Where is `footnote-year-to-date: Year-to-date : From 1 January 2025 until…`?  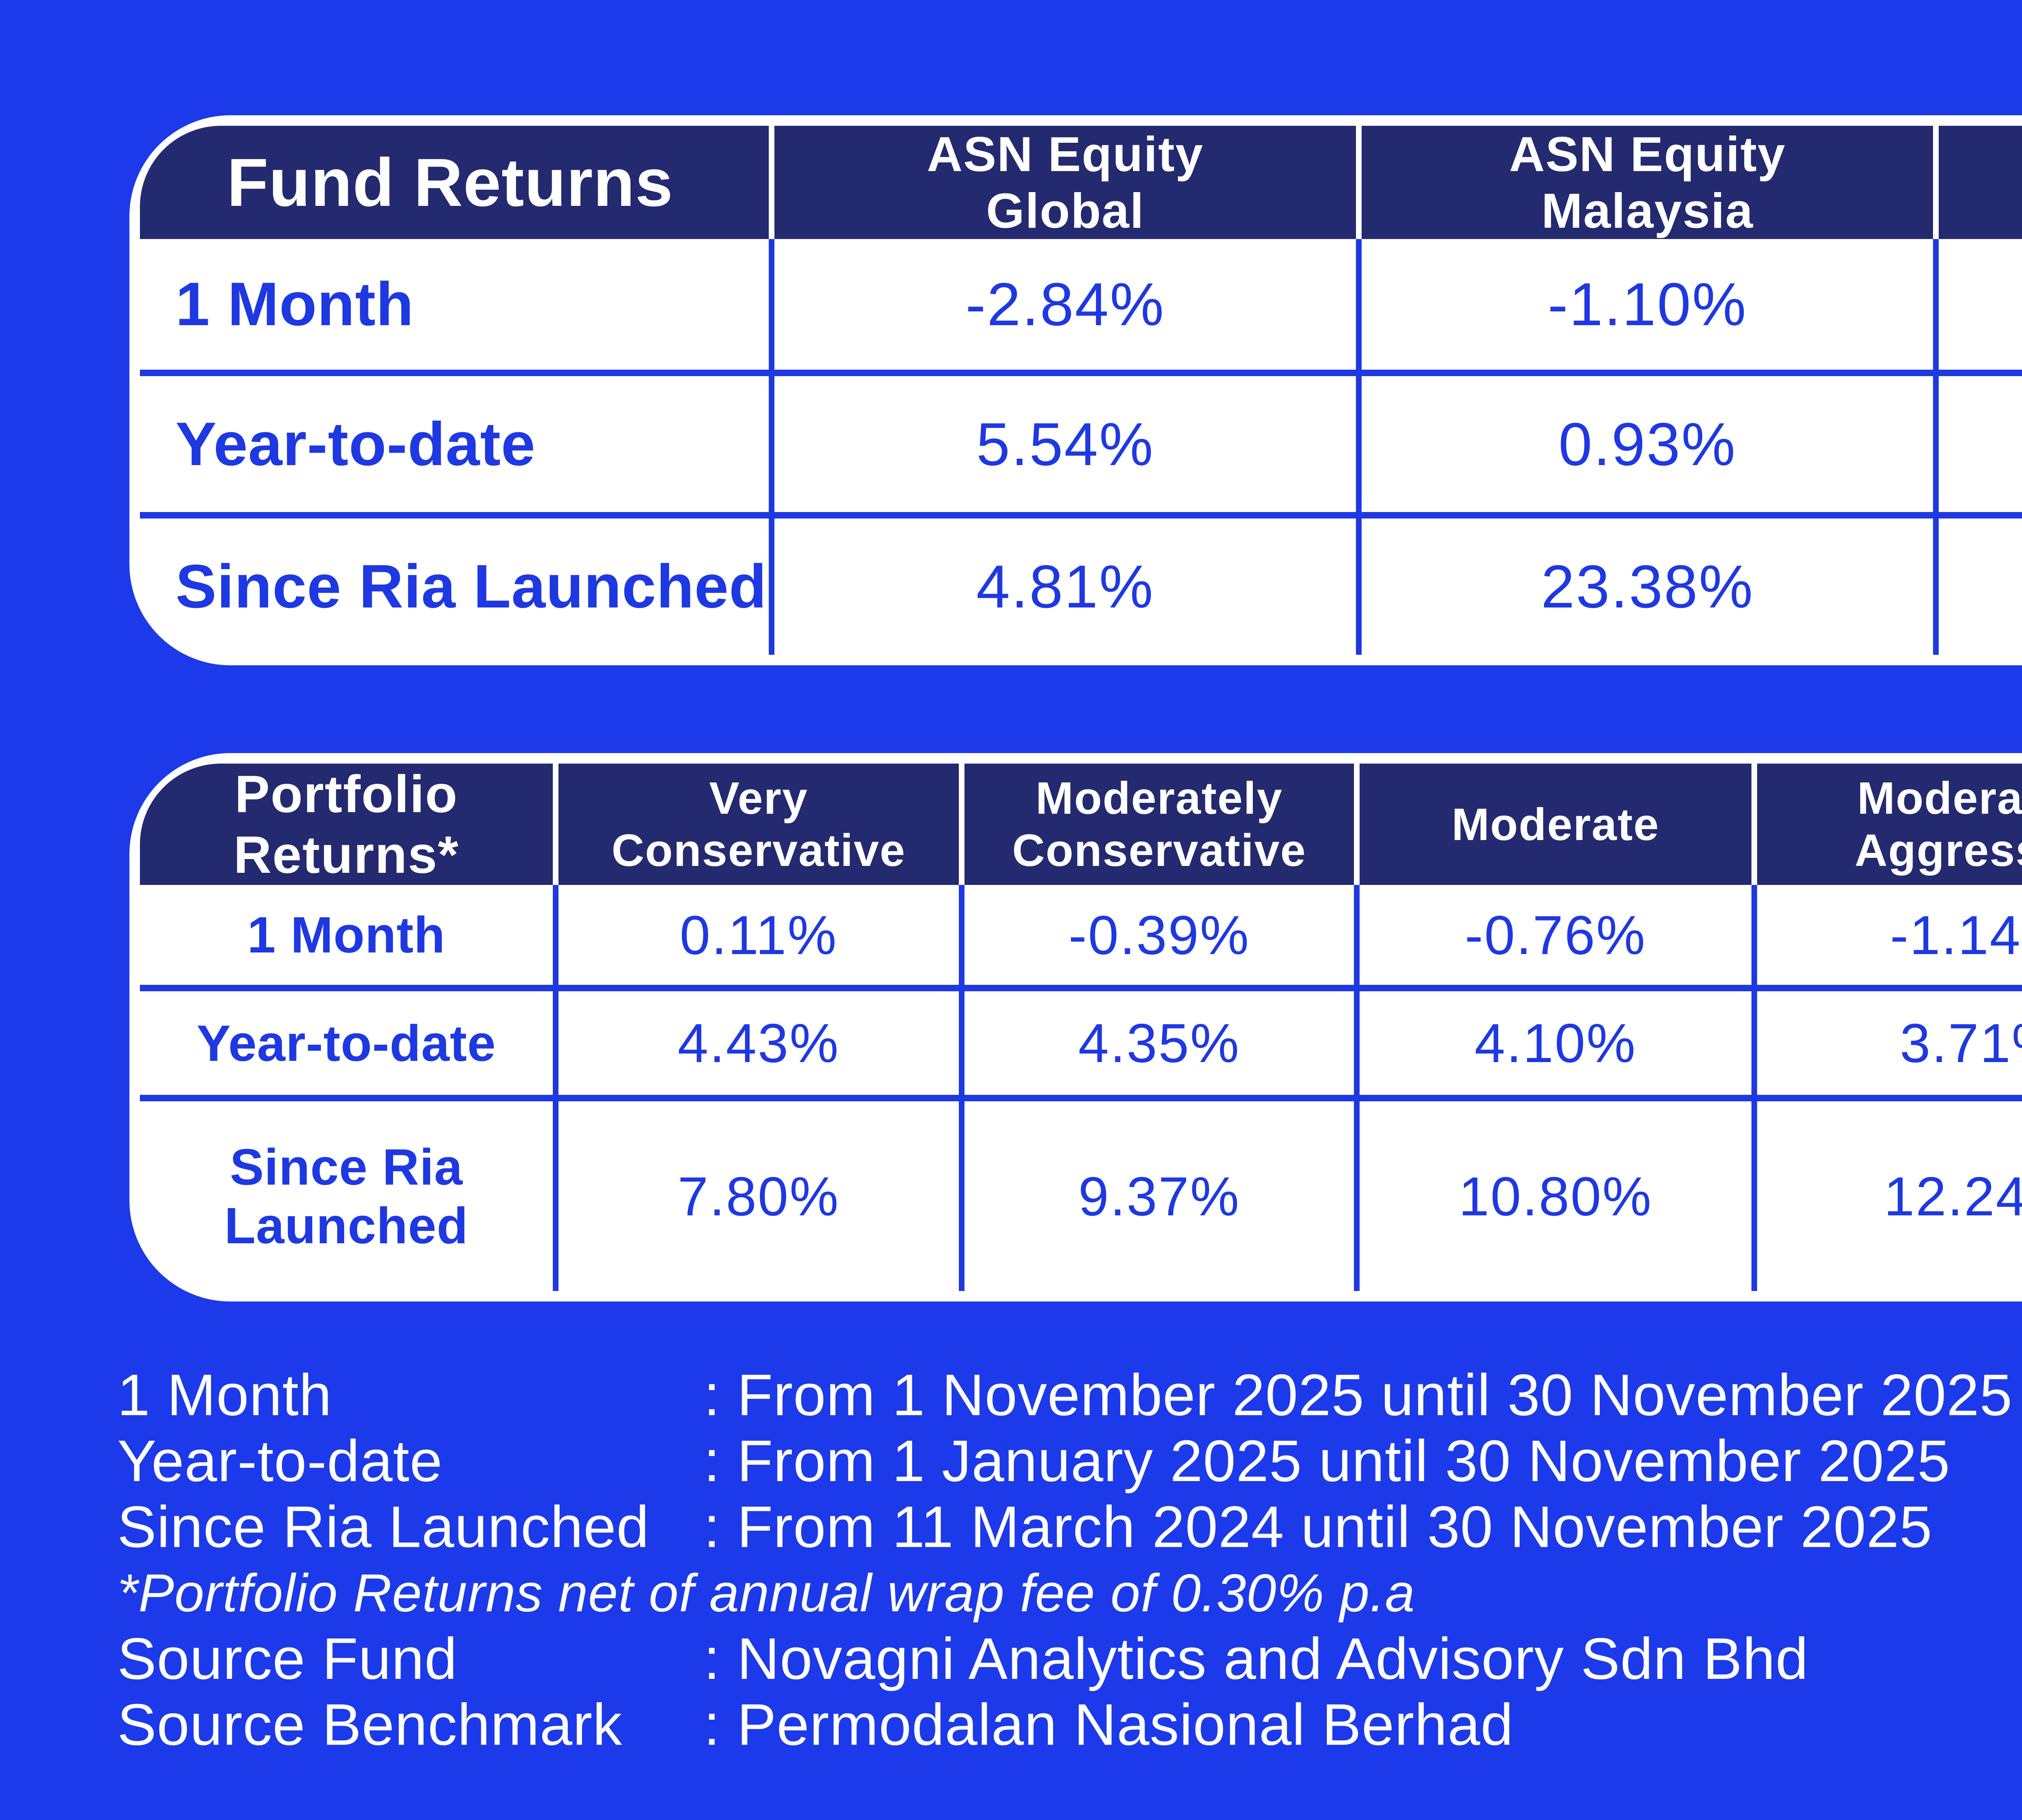 footnote-year-to-date: Year-to-date : From 1 January 2025 until… is located at coordinates (1065, 1461).